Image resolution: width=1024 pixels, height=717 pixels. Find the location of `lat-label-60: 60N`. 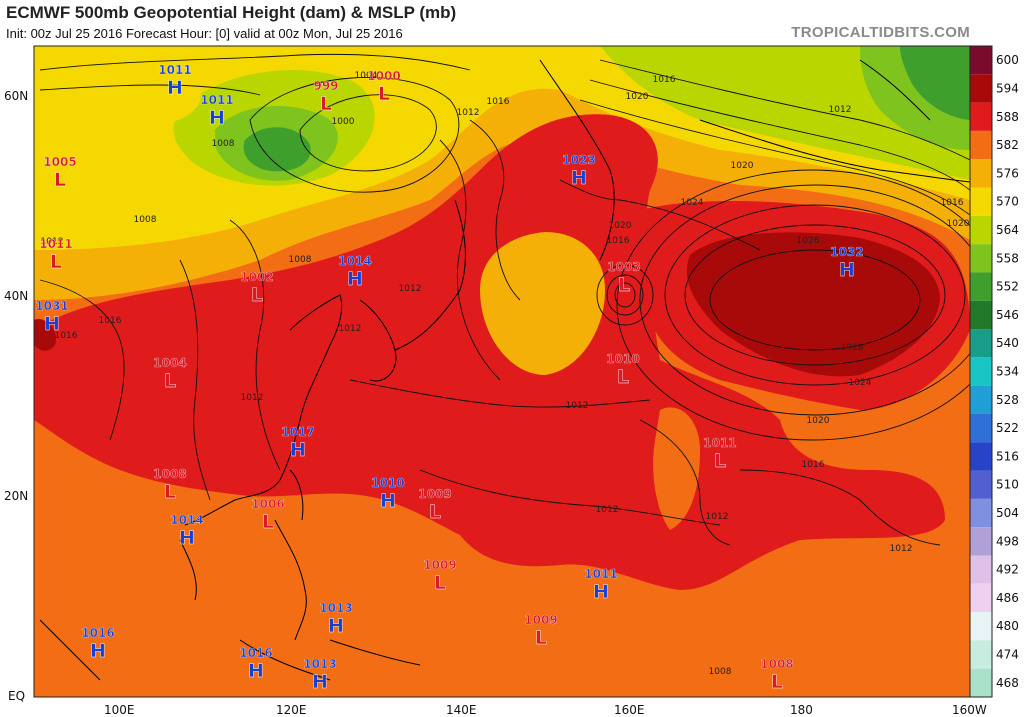

lat-label-60: 60N is located at coordinates (16, 96).